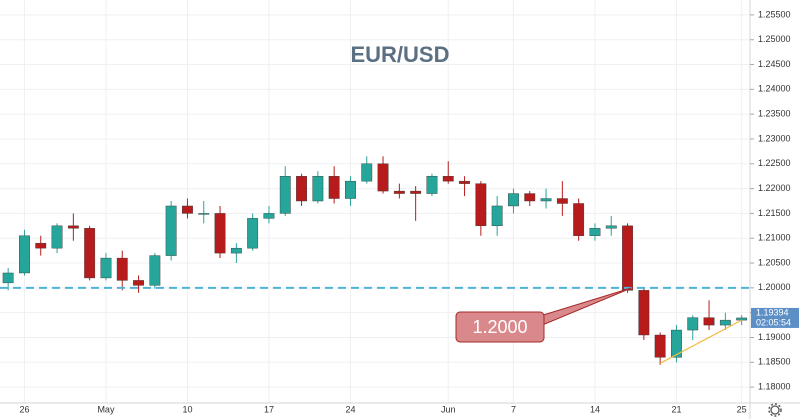 Image resolution: width=800 pixels, height=419 pixels. I want to click on y-tick-label: 1.21000, so click(774, 238).